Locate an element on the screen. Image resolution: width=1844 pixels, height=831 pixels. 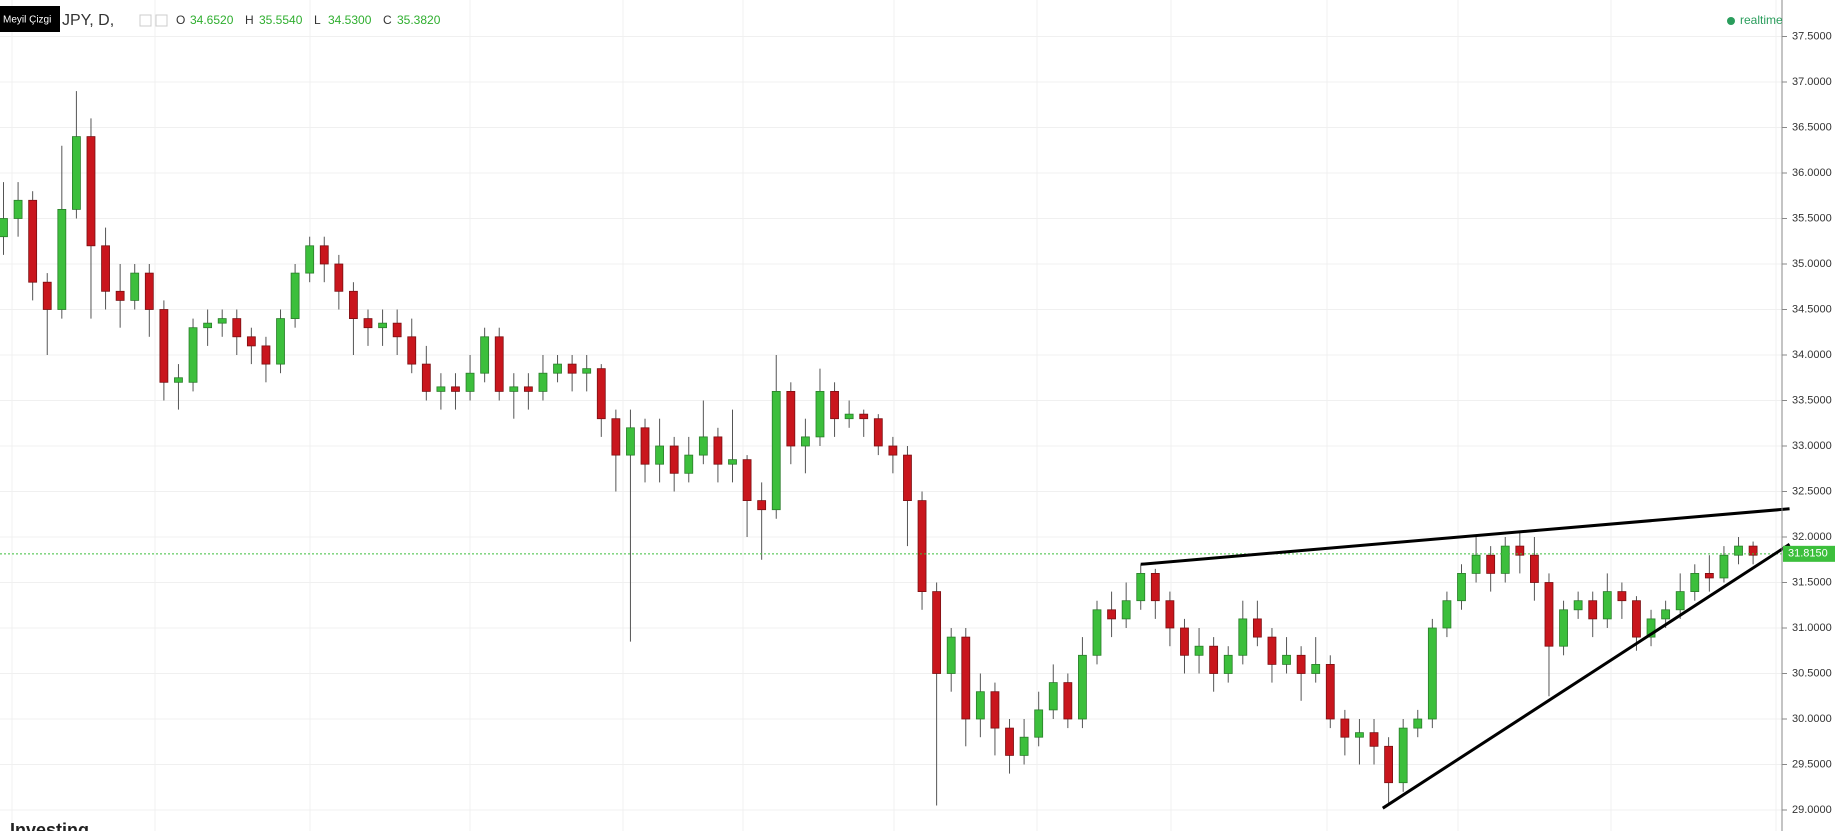
y-tick-label: 30.5000 is located at coordinates (1812, 673).